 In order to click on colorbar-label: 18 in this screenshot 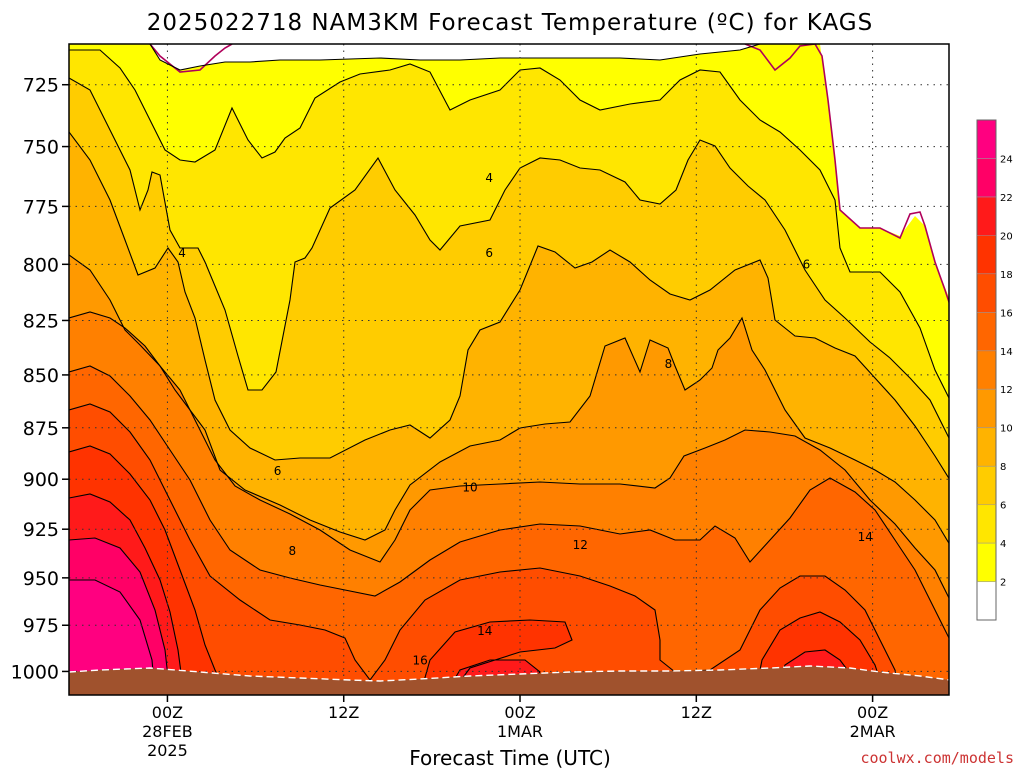, I will do `click(1006, 275)`.